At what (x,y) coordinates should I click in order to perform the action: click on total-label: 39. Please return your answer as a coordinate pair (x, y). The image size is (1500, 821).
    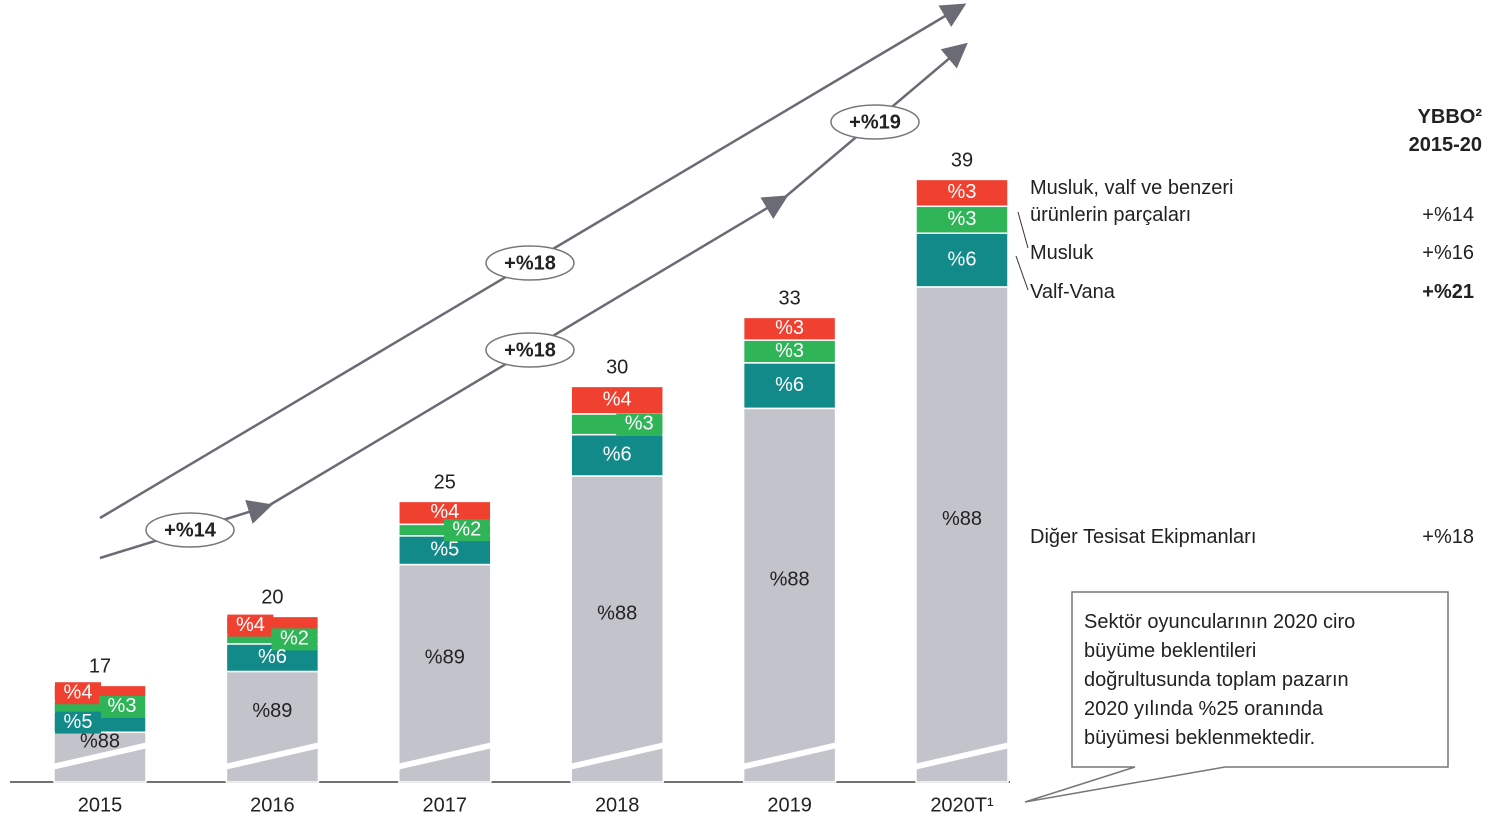
    Looking at the image, I should click on (962, 161).